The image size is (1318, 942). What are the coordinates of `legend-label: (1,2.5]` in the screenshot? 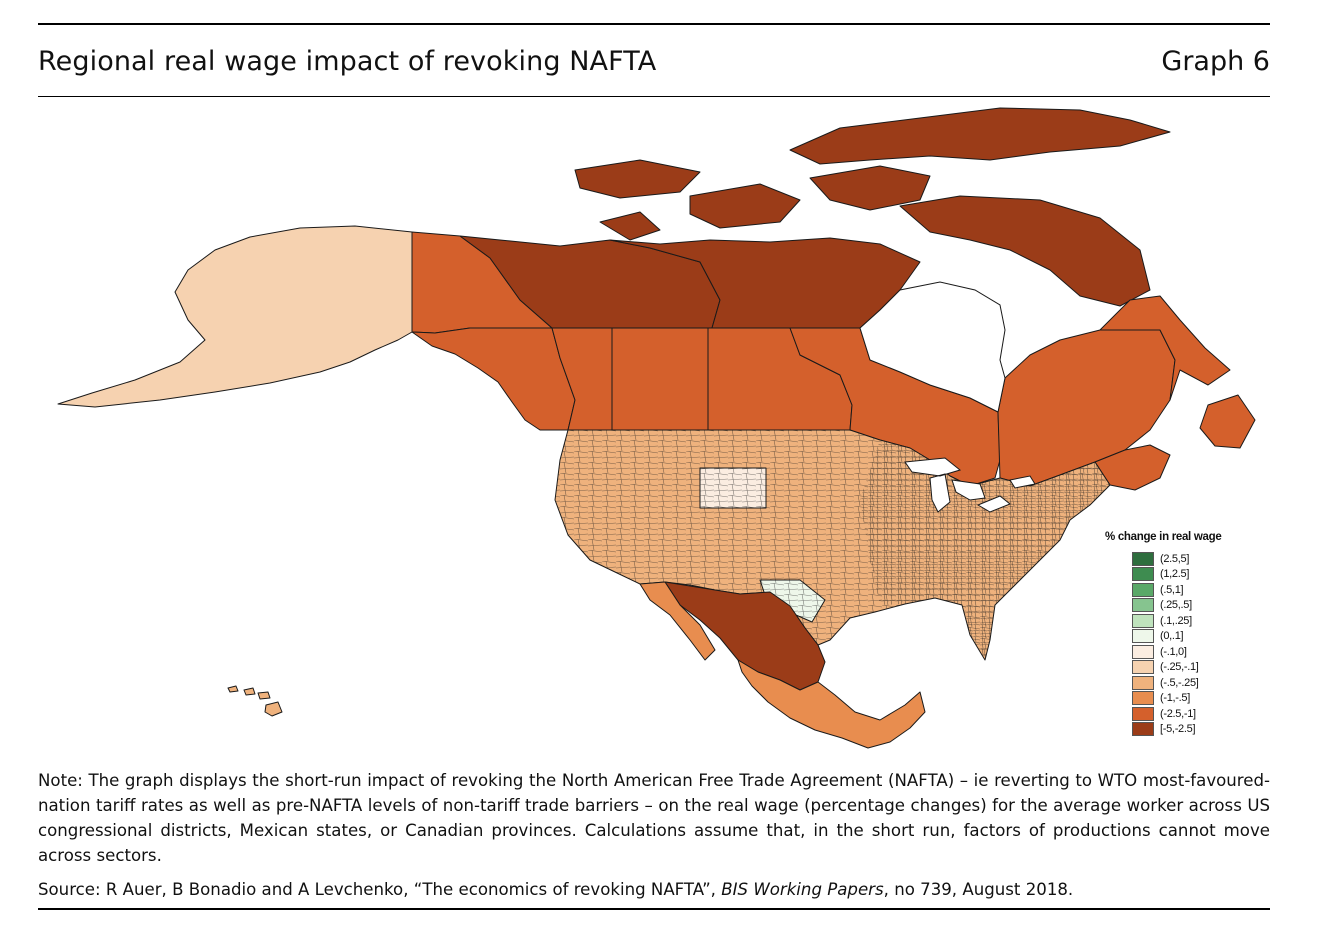 It's located at (1175, 574).